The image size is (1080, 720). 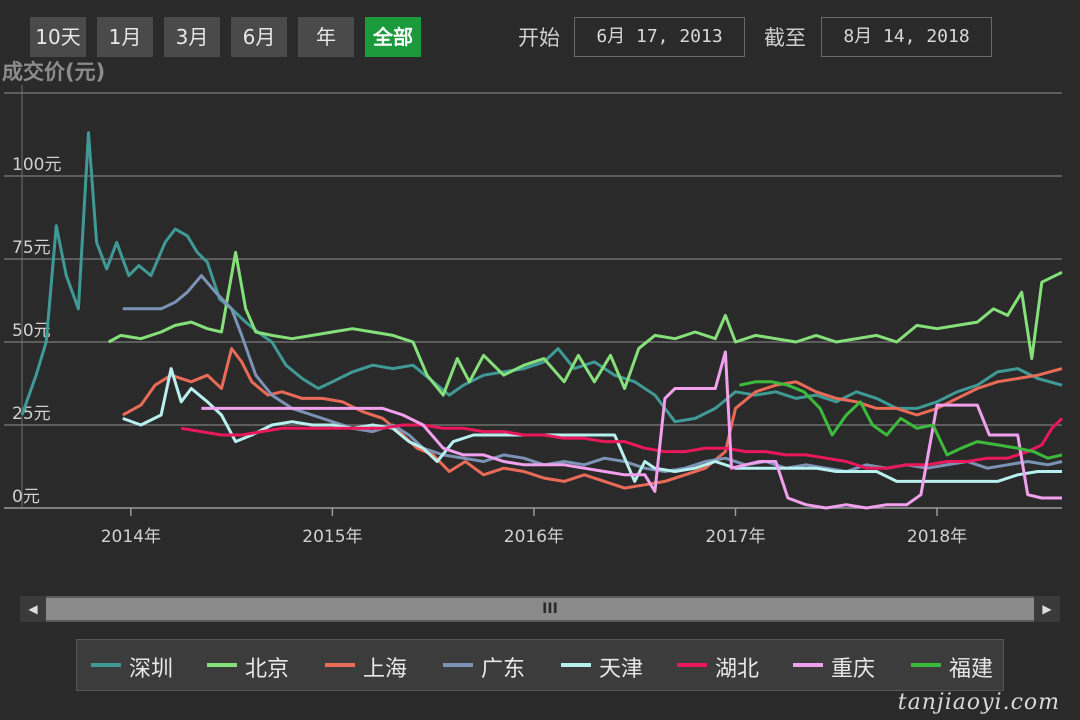 What do you see at coordinates (978, 702) in the screenshot?
I see `watermark: tanjiaoyi.com` at bounding box center [978, 702].